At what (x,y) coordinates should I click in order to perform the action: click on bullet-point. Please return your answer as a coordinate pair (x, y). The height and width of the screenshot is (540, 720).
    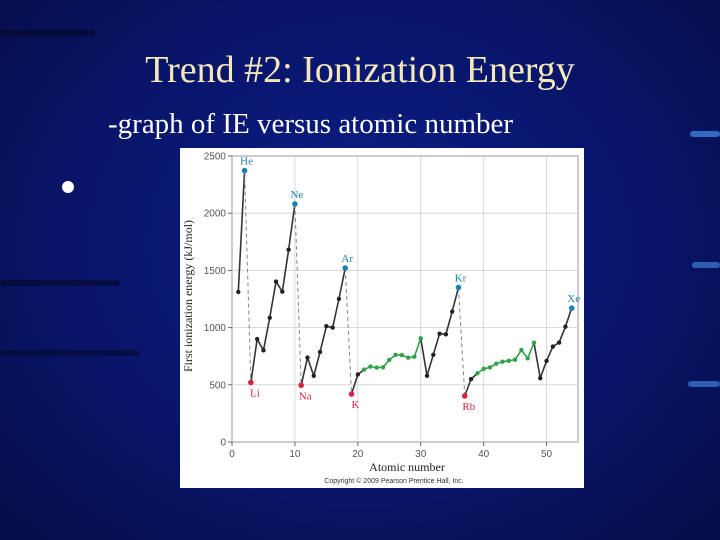
    Looking at the image, I should click on (68, 187).